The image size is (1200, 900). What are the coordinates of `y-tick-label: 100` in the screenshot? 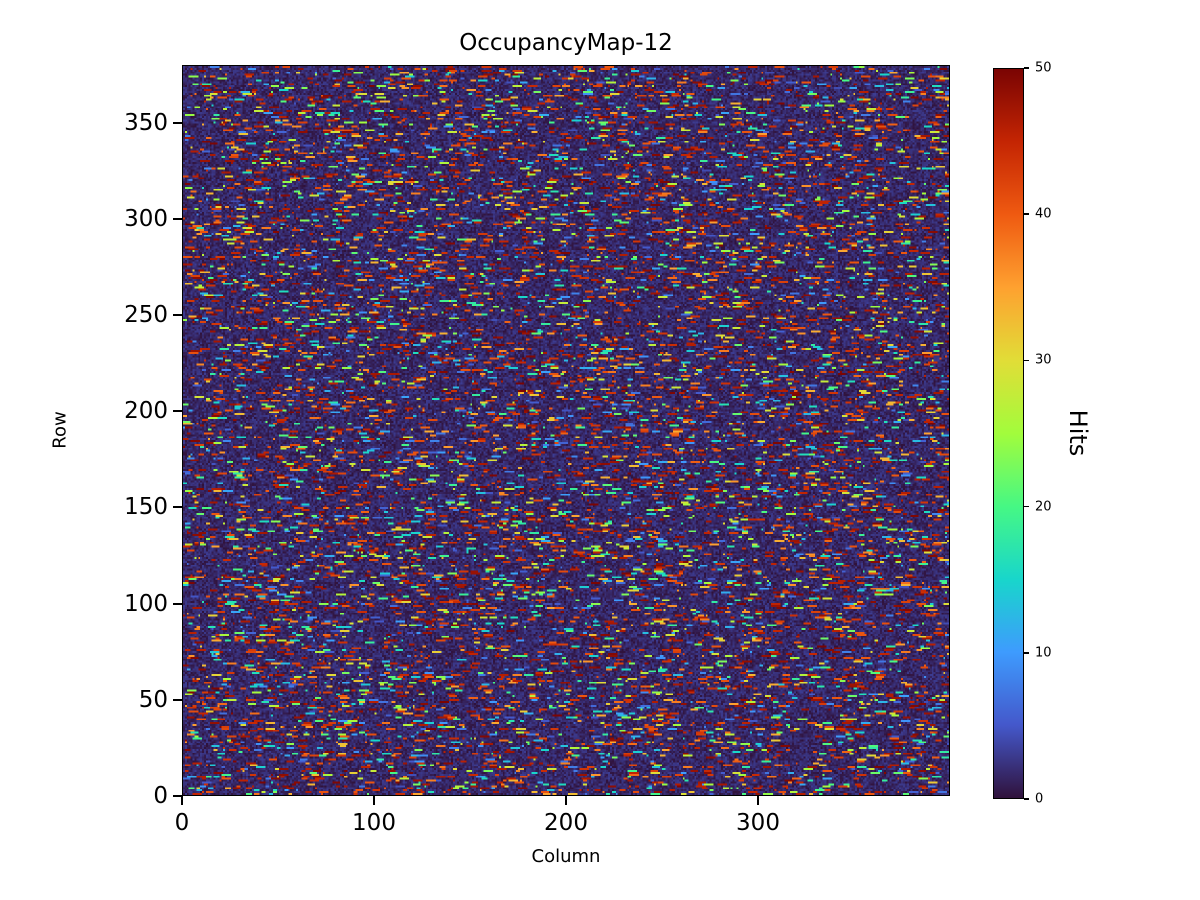 It's located at (146, 603).